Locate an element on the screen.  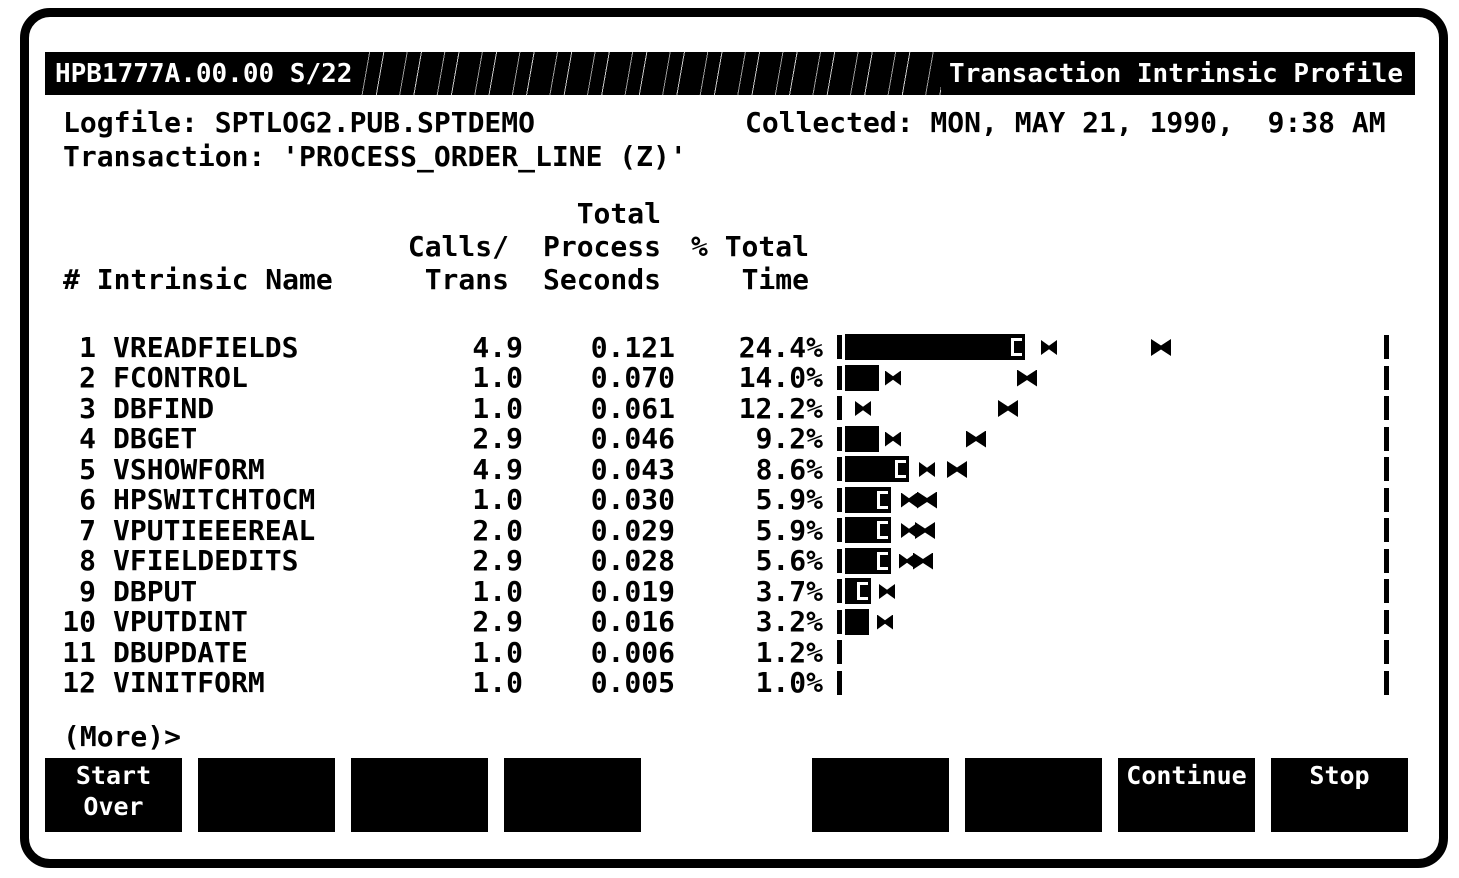
program-banner: HPB1777A.00.00 S/22 is located at coordinates (204, 73).